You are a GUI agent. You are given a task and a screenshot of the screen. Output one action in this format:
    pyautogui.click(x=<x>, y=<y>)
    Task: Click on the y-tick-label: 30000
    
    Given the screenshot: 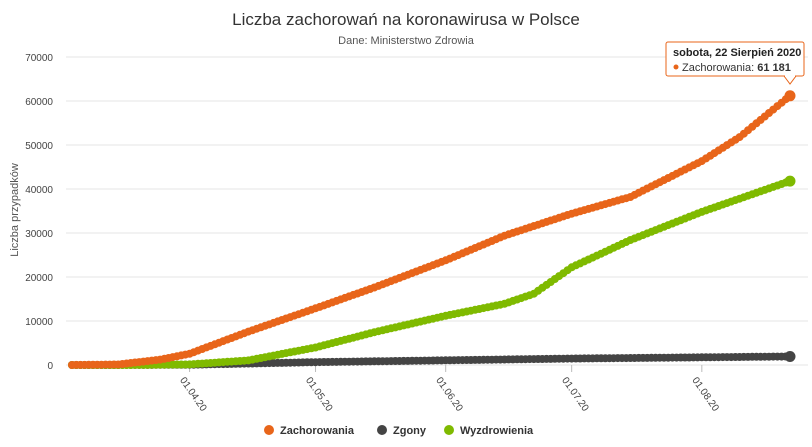 What is the action you would take?
    pyautogui.click(x=39, y=234)
    